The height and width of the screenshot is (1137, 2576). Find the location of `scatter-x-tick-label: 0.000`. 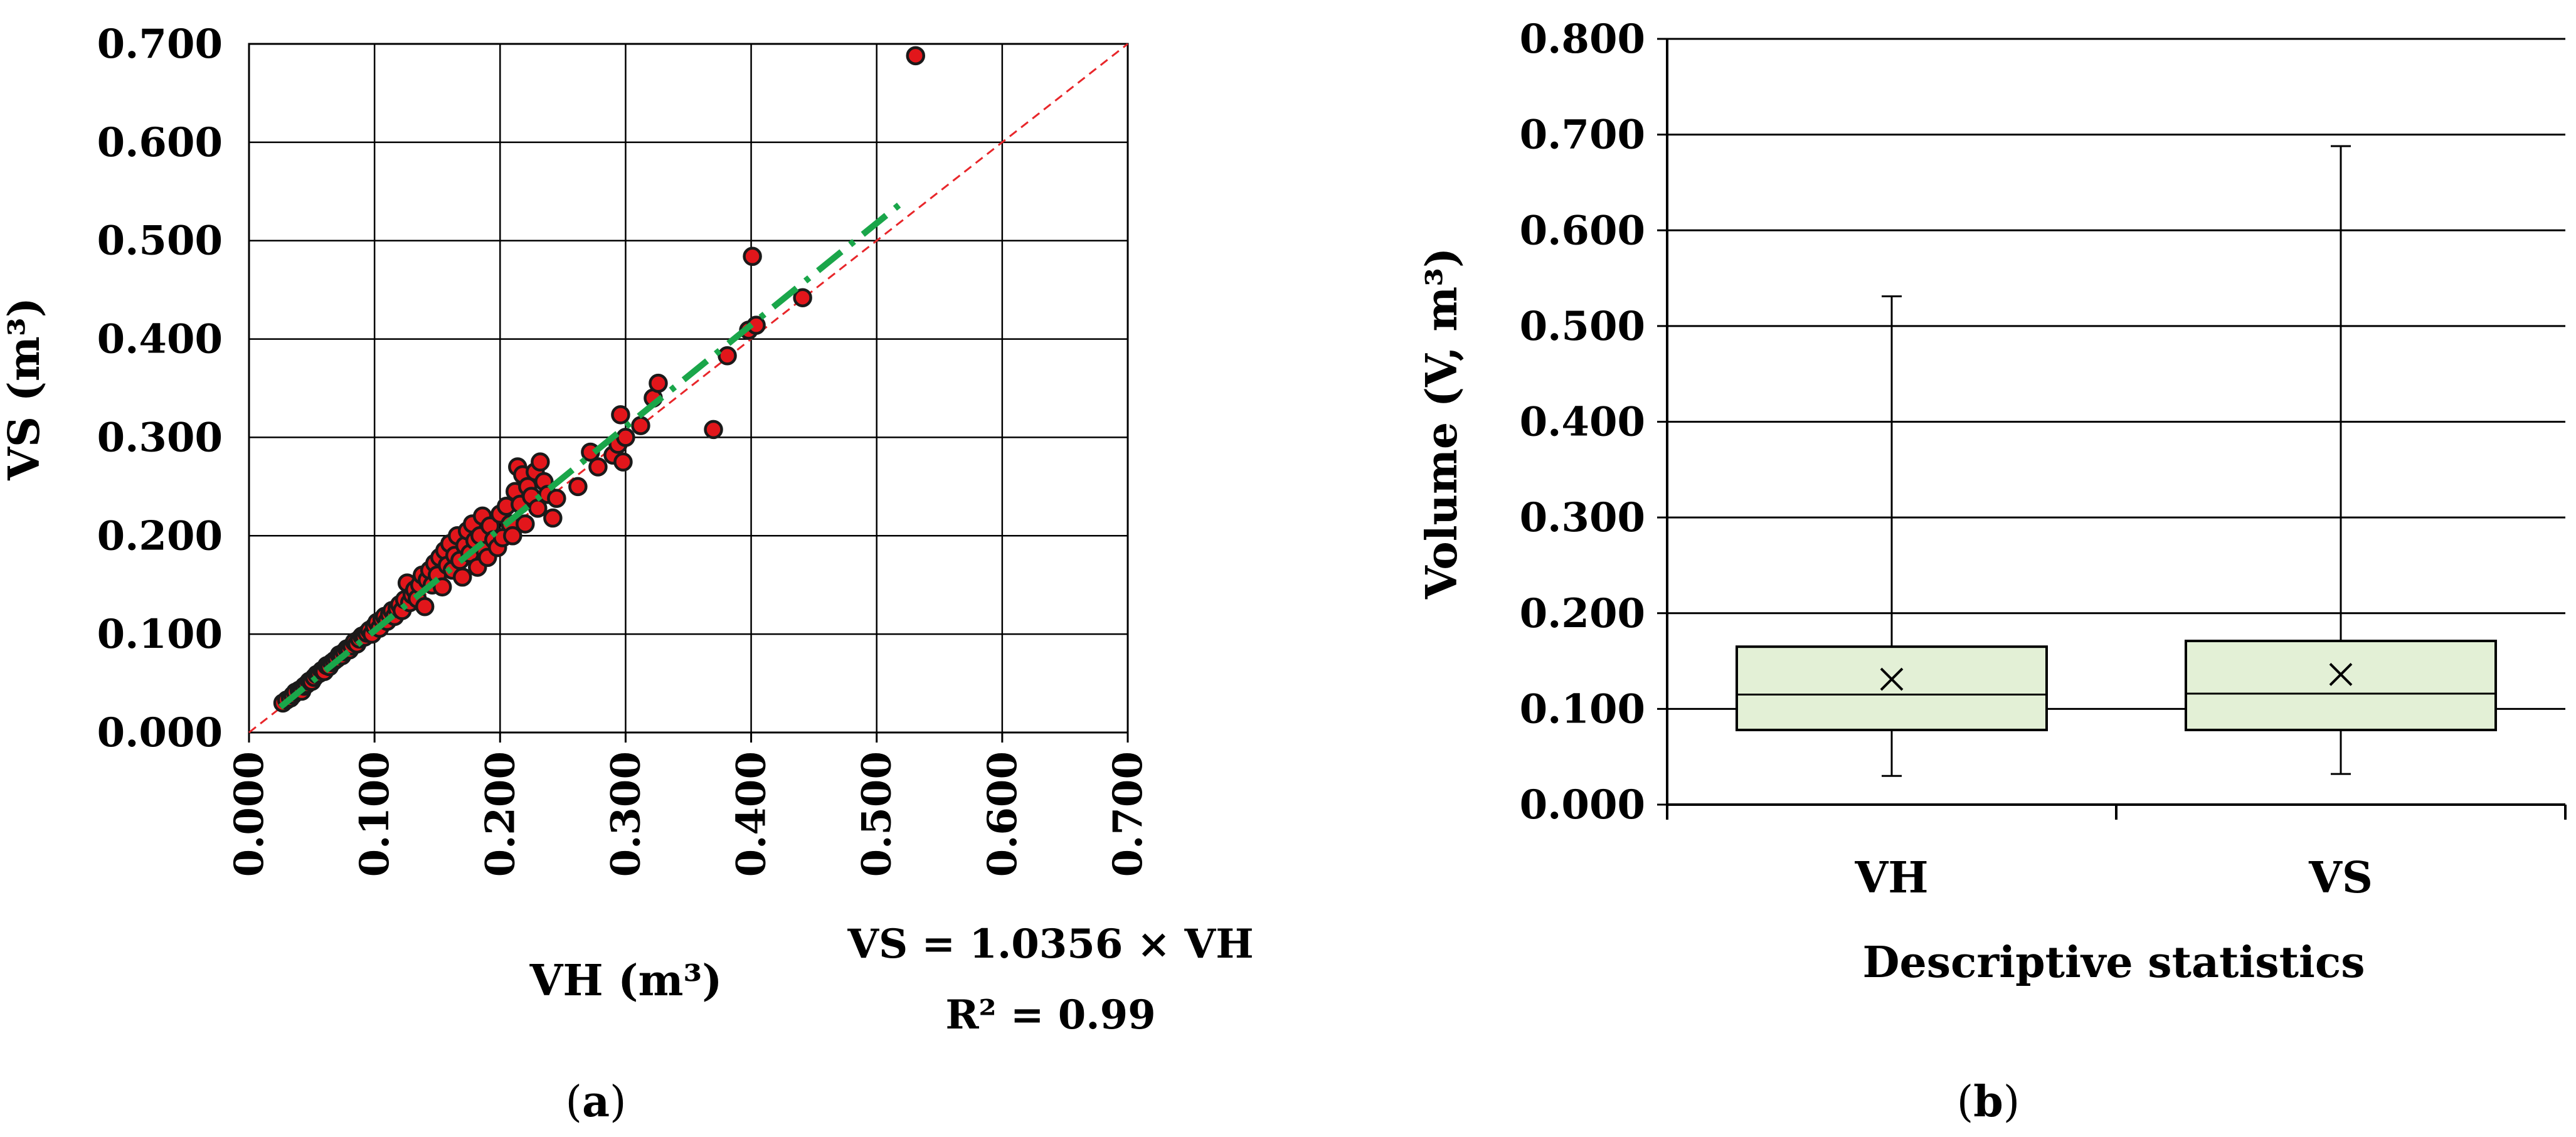

scatter-x-tick-label: 0.000 is located at coordinates (249, 814).